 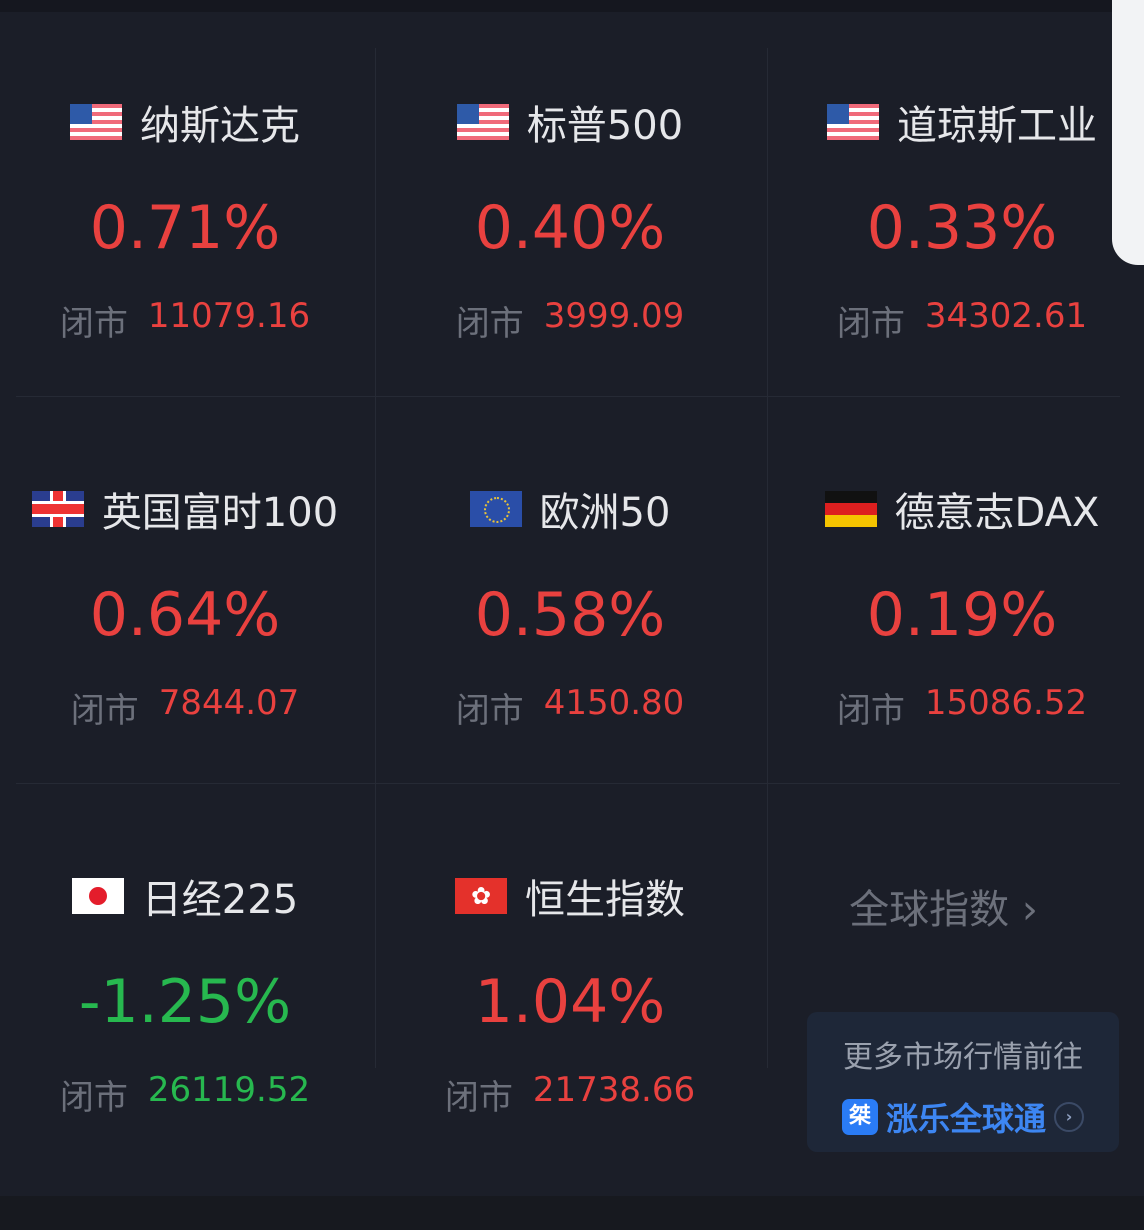 I want to click on index-card: 纳斯达克 0.71% 闭市 11079.16, so click(x=190, y=241).